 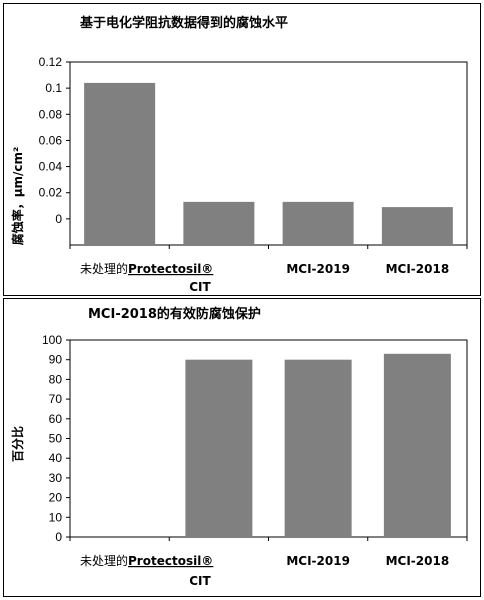 What do you see at coordinates (318, 561) in the screenshot?
I see `bottom-xlabel-2: MCI-2019` at bounding box center [318, 561].